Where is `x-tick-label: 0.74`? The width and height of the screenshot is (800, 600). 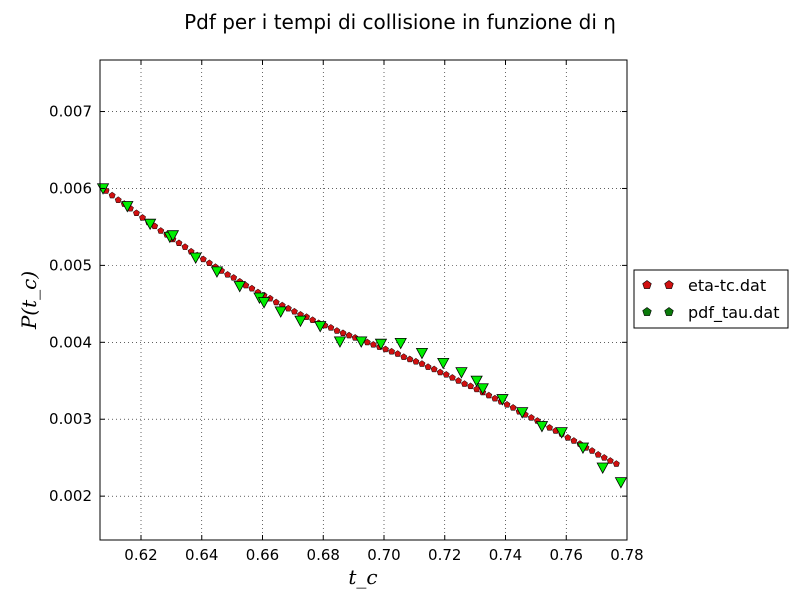 x-tick-label: 0.74 is located at coordinates (505, 555).